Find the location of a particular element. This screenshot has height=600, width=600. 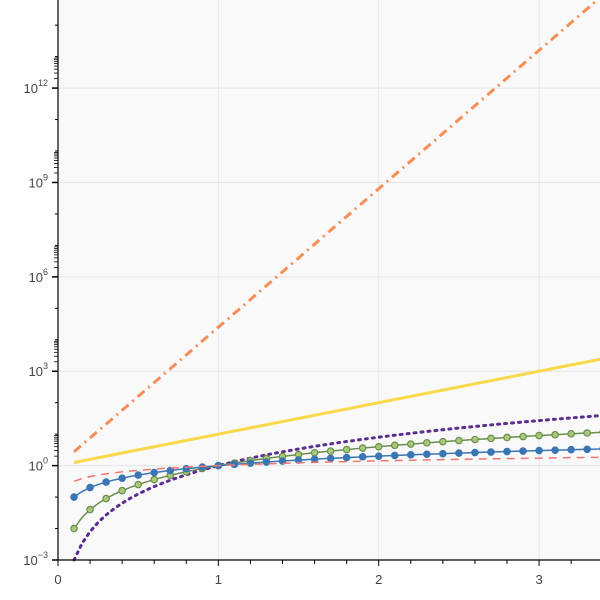

x-tick-label: 3 is located at coordinates (538, 579).